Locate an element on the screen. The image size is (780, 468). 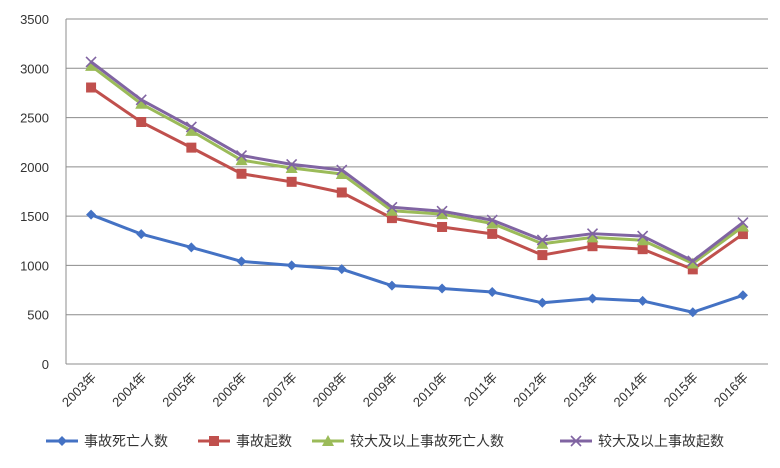
legend-item: 较大及以上事故起数 is located at coordinates (642, 441).